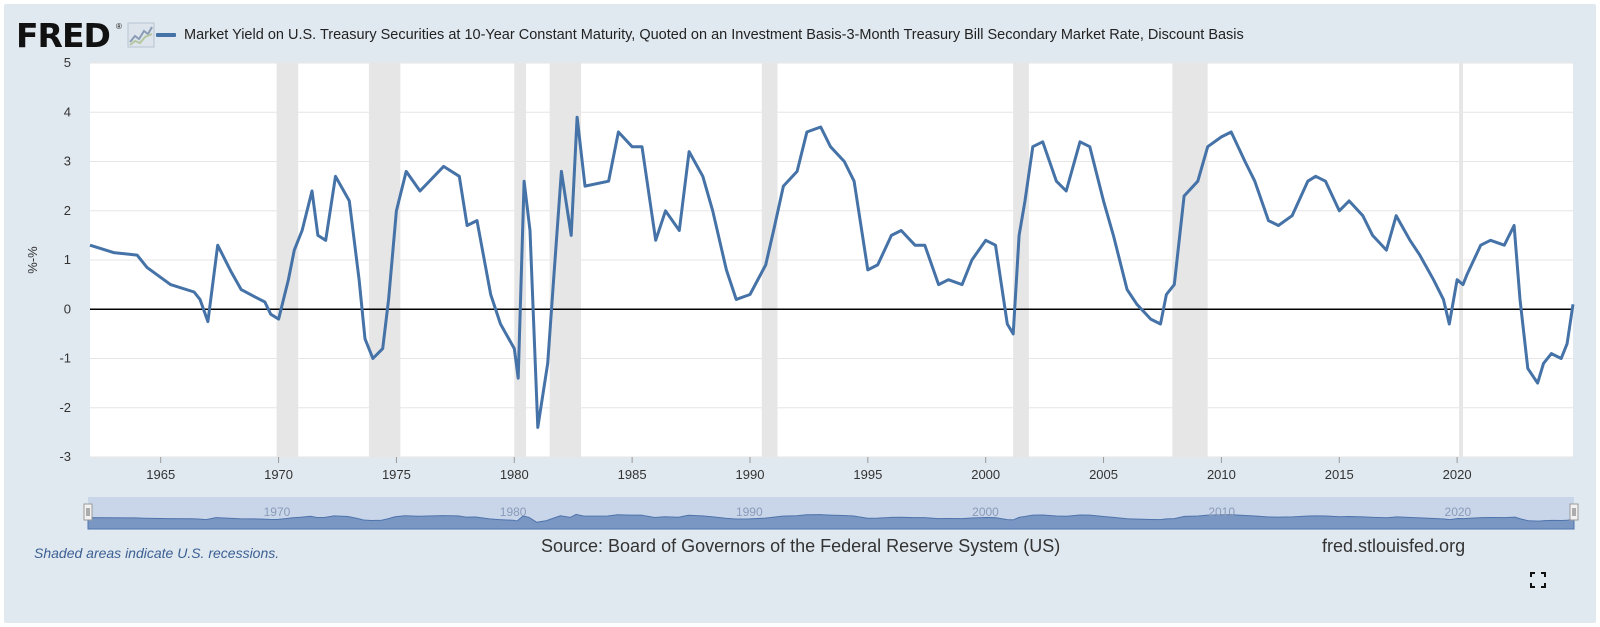 The width and height of the screenshot is (1600, 627). Describe the element at coordinates (1458, 512) in the screenshot. I see `navigator-label: 2020` at that location.